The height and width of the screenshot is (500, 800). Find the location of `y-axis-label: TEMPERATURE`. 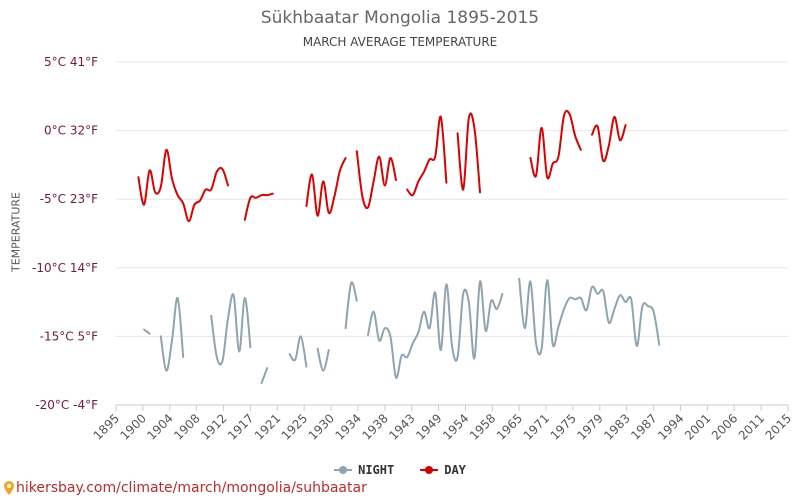

y-axis-label: TEMPERATURE is located at coordinates (16, 232).